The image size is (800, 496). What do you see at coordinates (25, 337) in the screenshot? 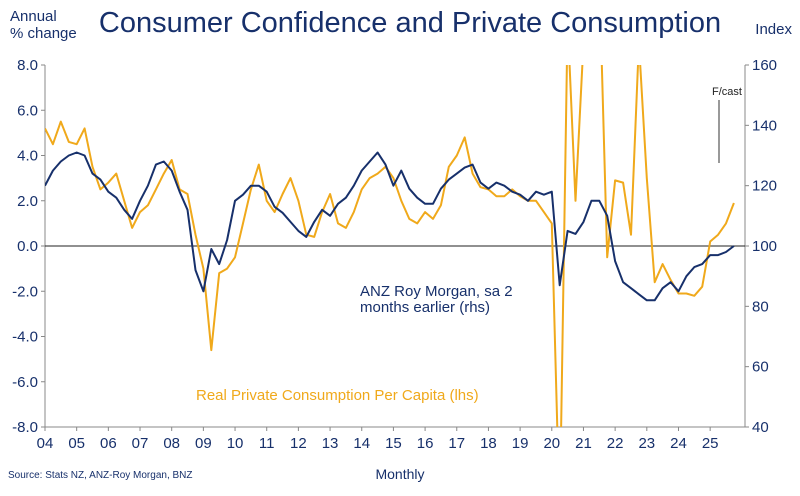
I see `y-tick-label: -4.0` at bounding box center [25, 337].